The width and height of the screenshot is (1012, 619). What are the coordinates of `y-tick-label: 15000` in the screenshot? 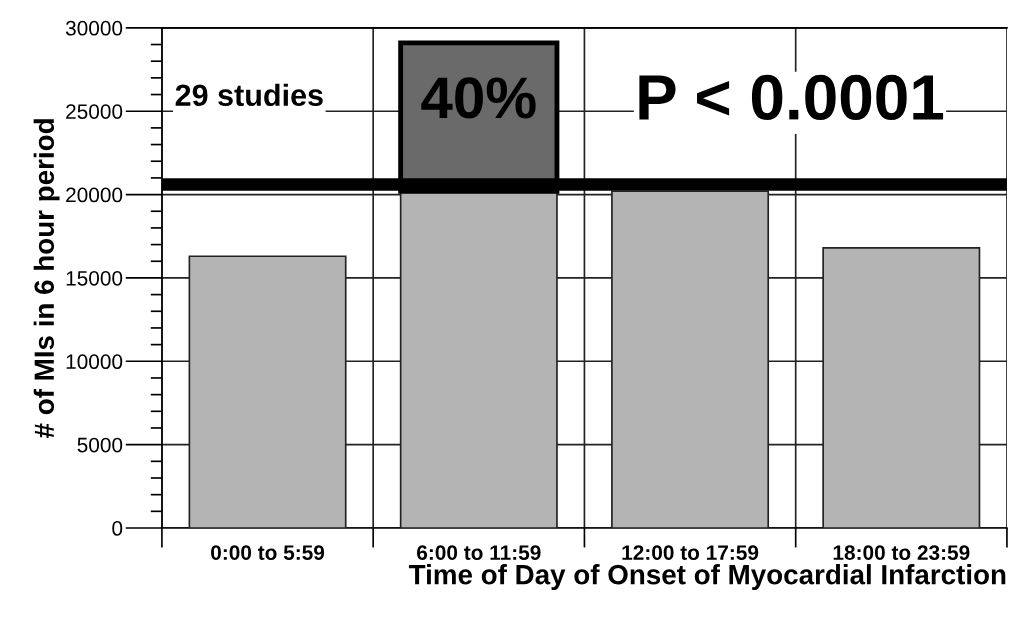 It's located at (94, 278).